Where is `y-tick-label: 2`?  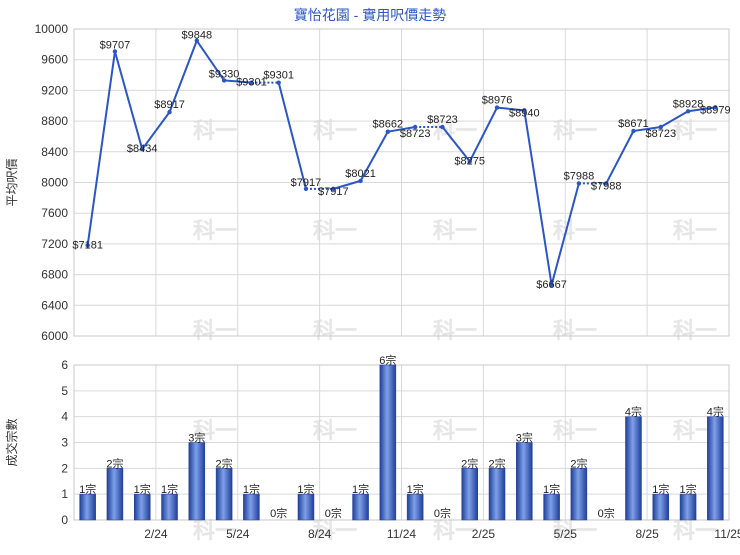
y-tick-label: 2 is located at coordinates (64, 468).